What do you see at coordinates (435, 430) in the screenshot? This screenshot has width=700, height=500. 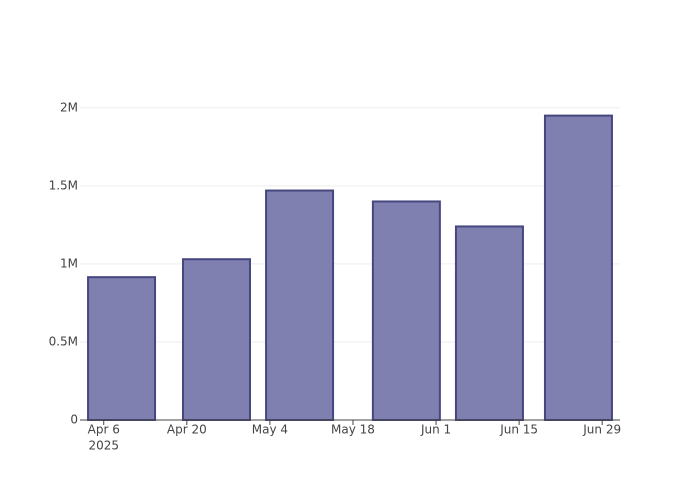 I see `x-tick-label: Jun 1` at bounding box center [435, 430].